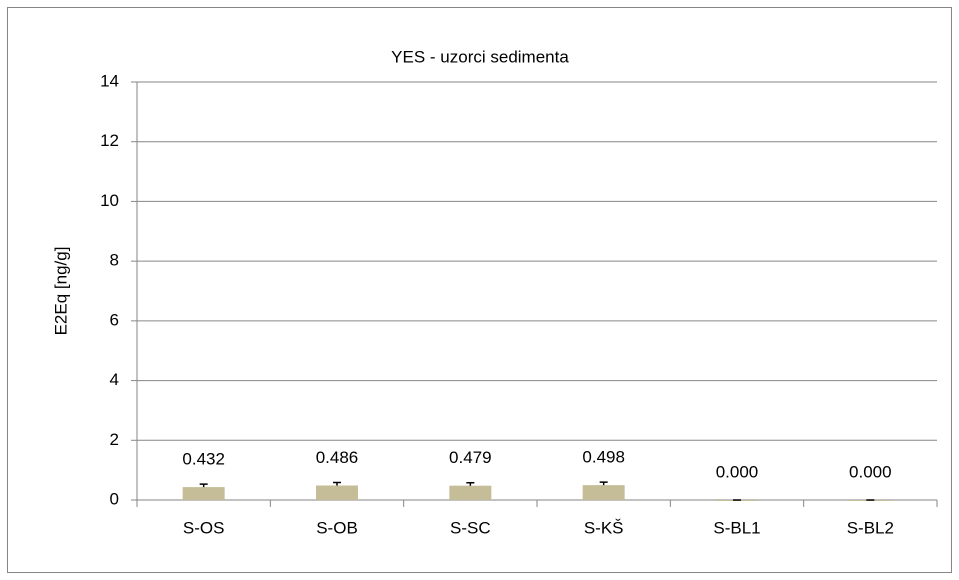 This screenshot has width=959, height=580. I want to click on x-tick-label: S-OB, so click(337, 527).